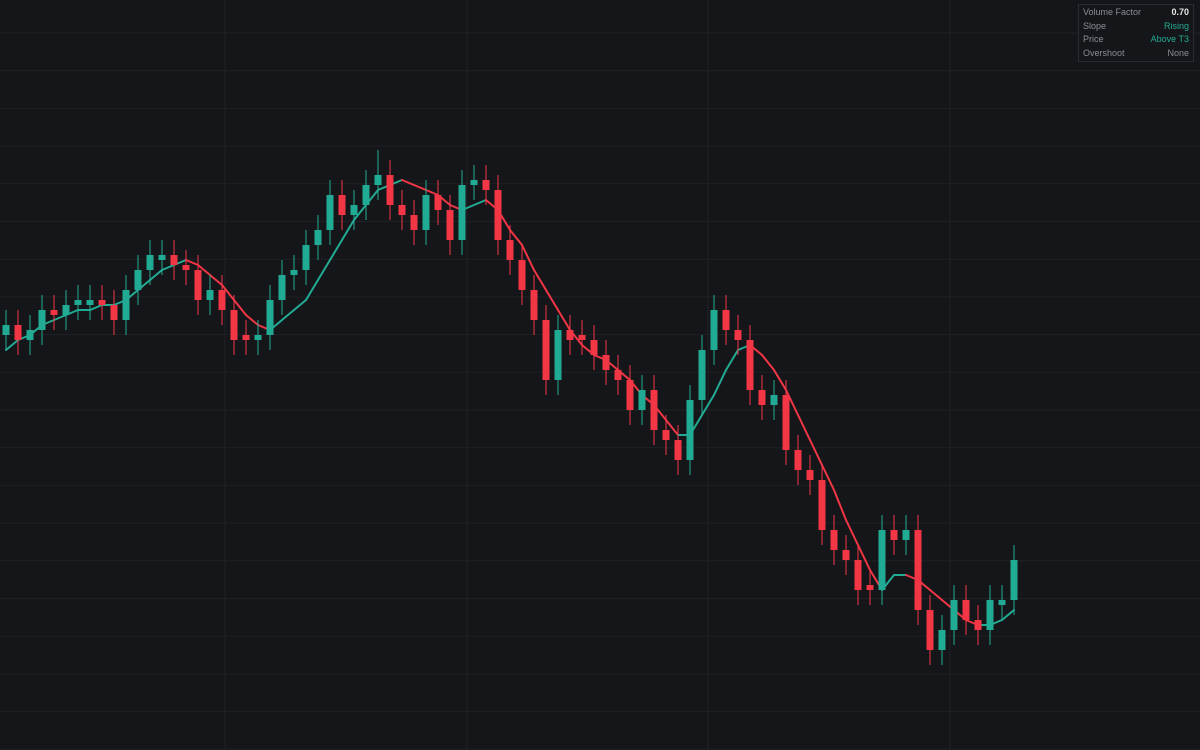 This screenshot has height=750, width=1200. I want to click on row-value: 0.70, so click(1180, 12).